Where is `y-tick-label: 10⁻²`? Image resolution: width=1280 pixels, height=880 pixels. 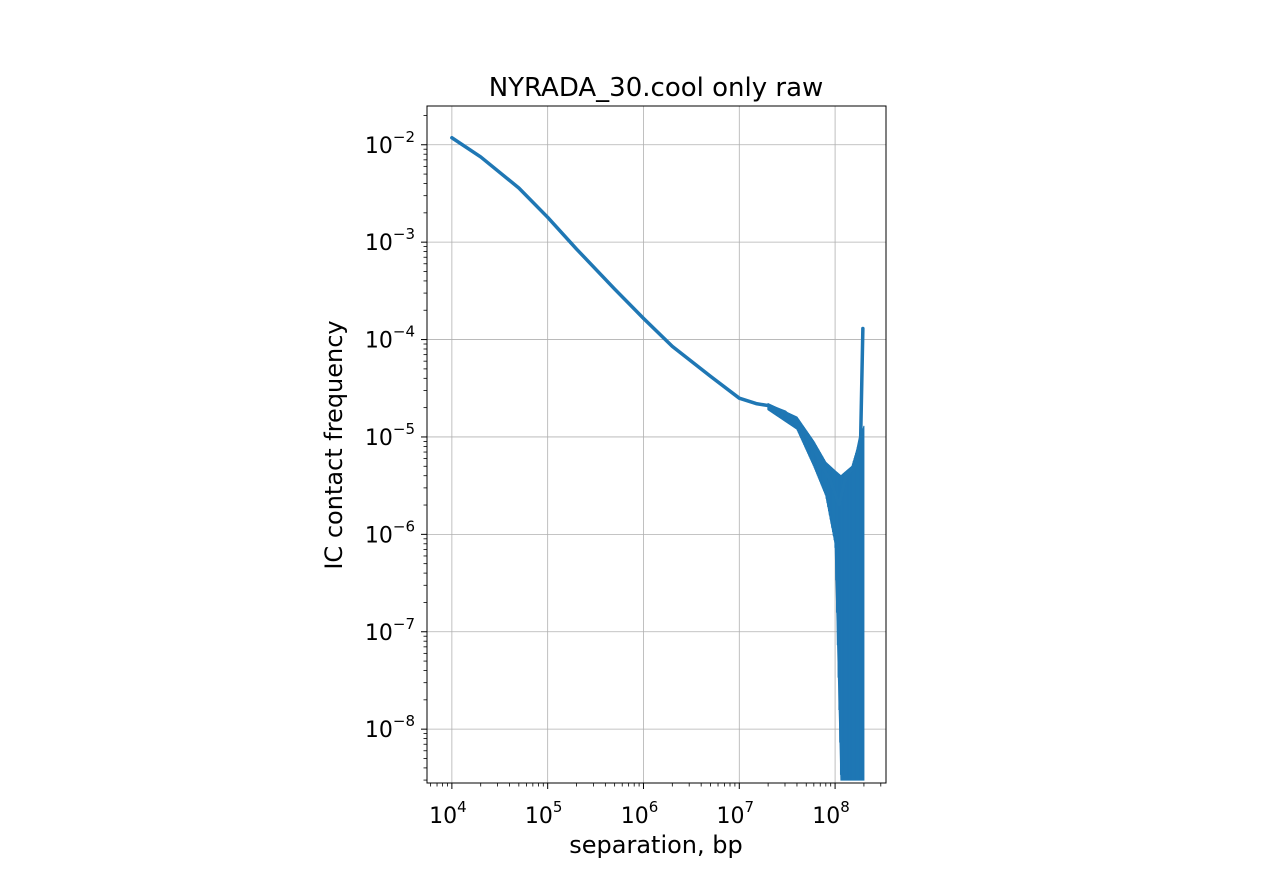
y-tick-label: 10⁻² is located at coordinates (390, 143).